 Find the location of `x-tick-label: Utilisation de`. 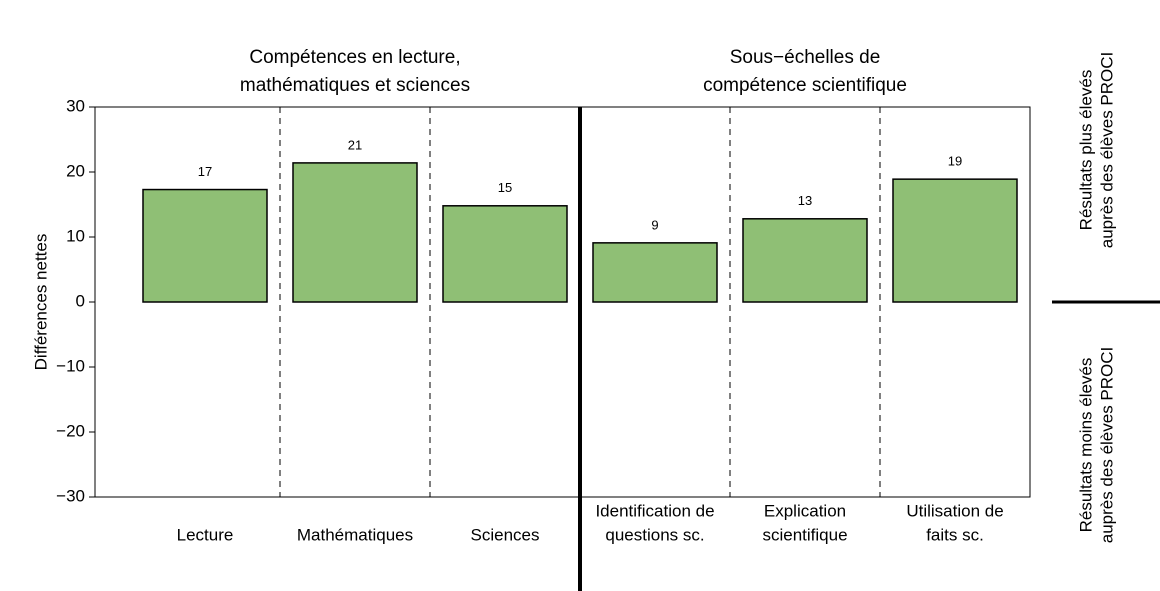

x-tick-label: Utilisation de is located at coordinates (954, 510).